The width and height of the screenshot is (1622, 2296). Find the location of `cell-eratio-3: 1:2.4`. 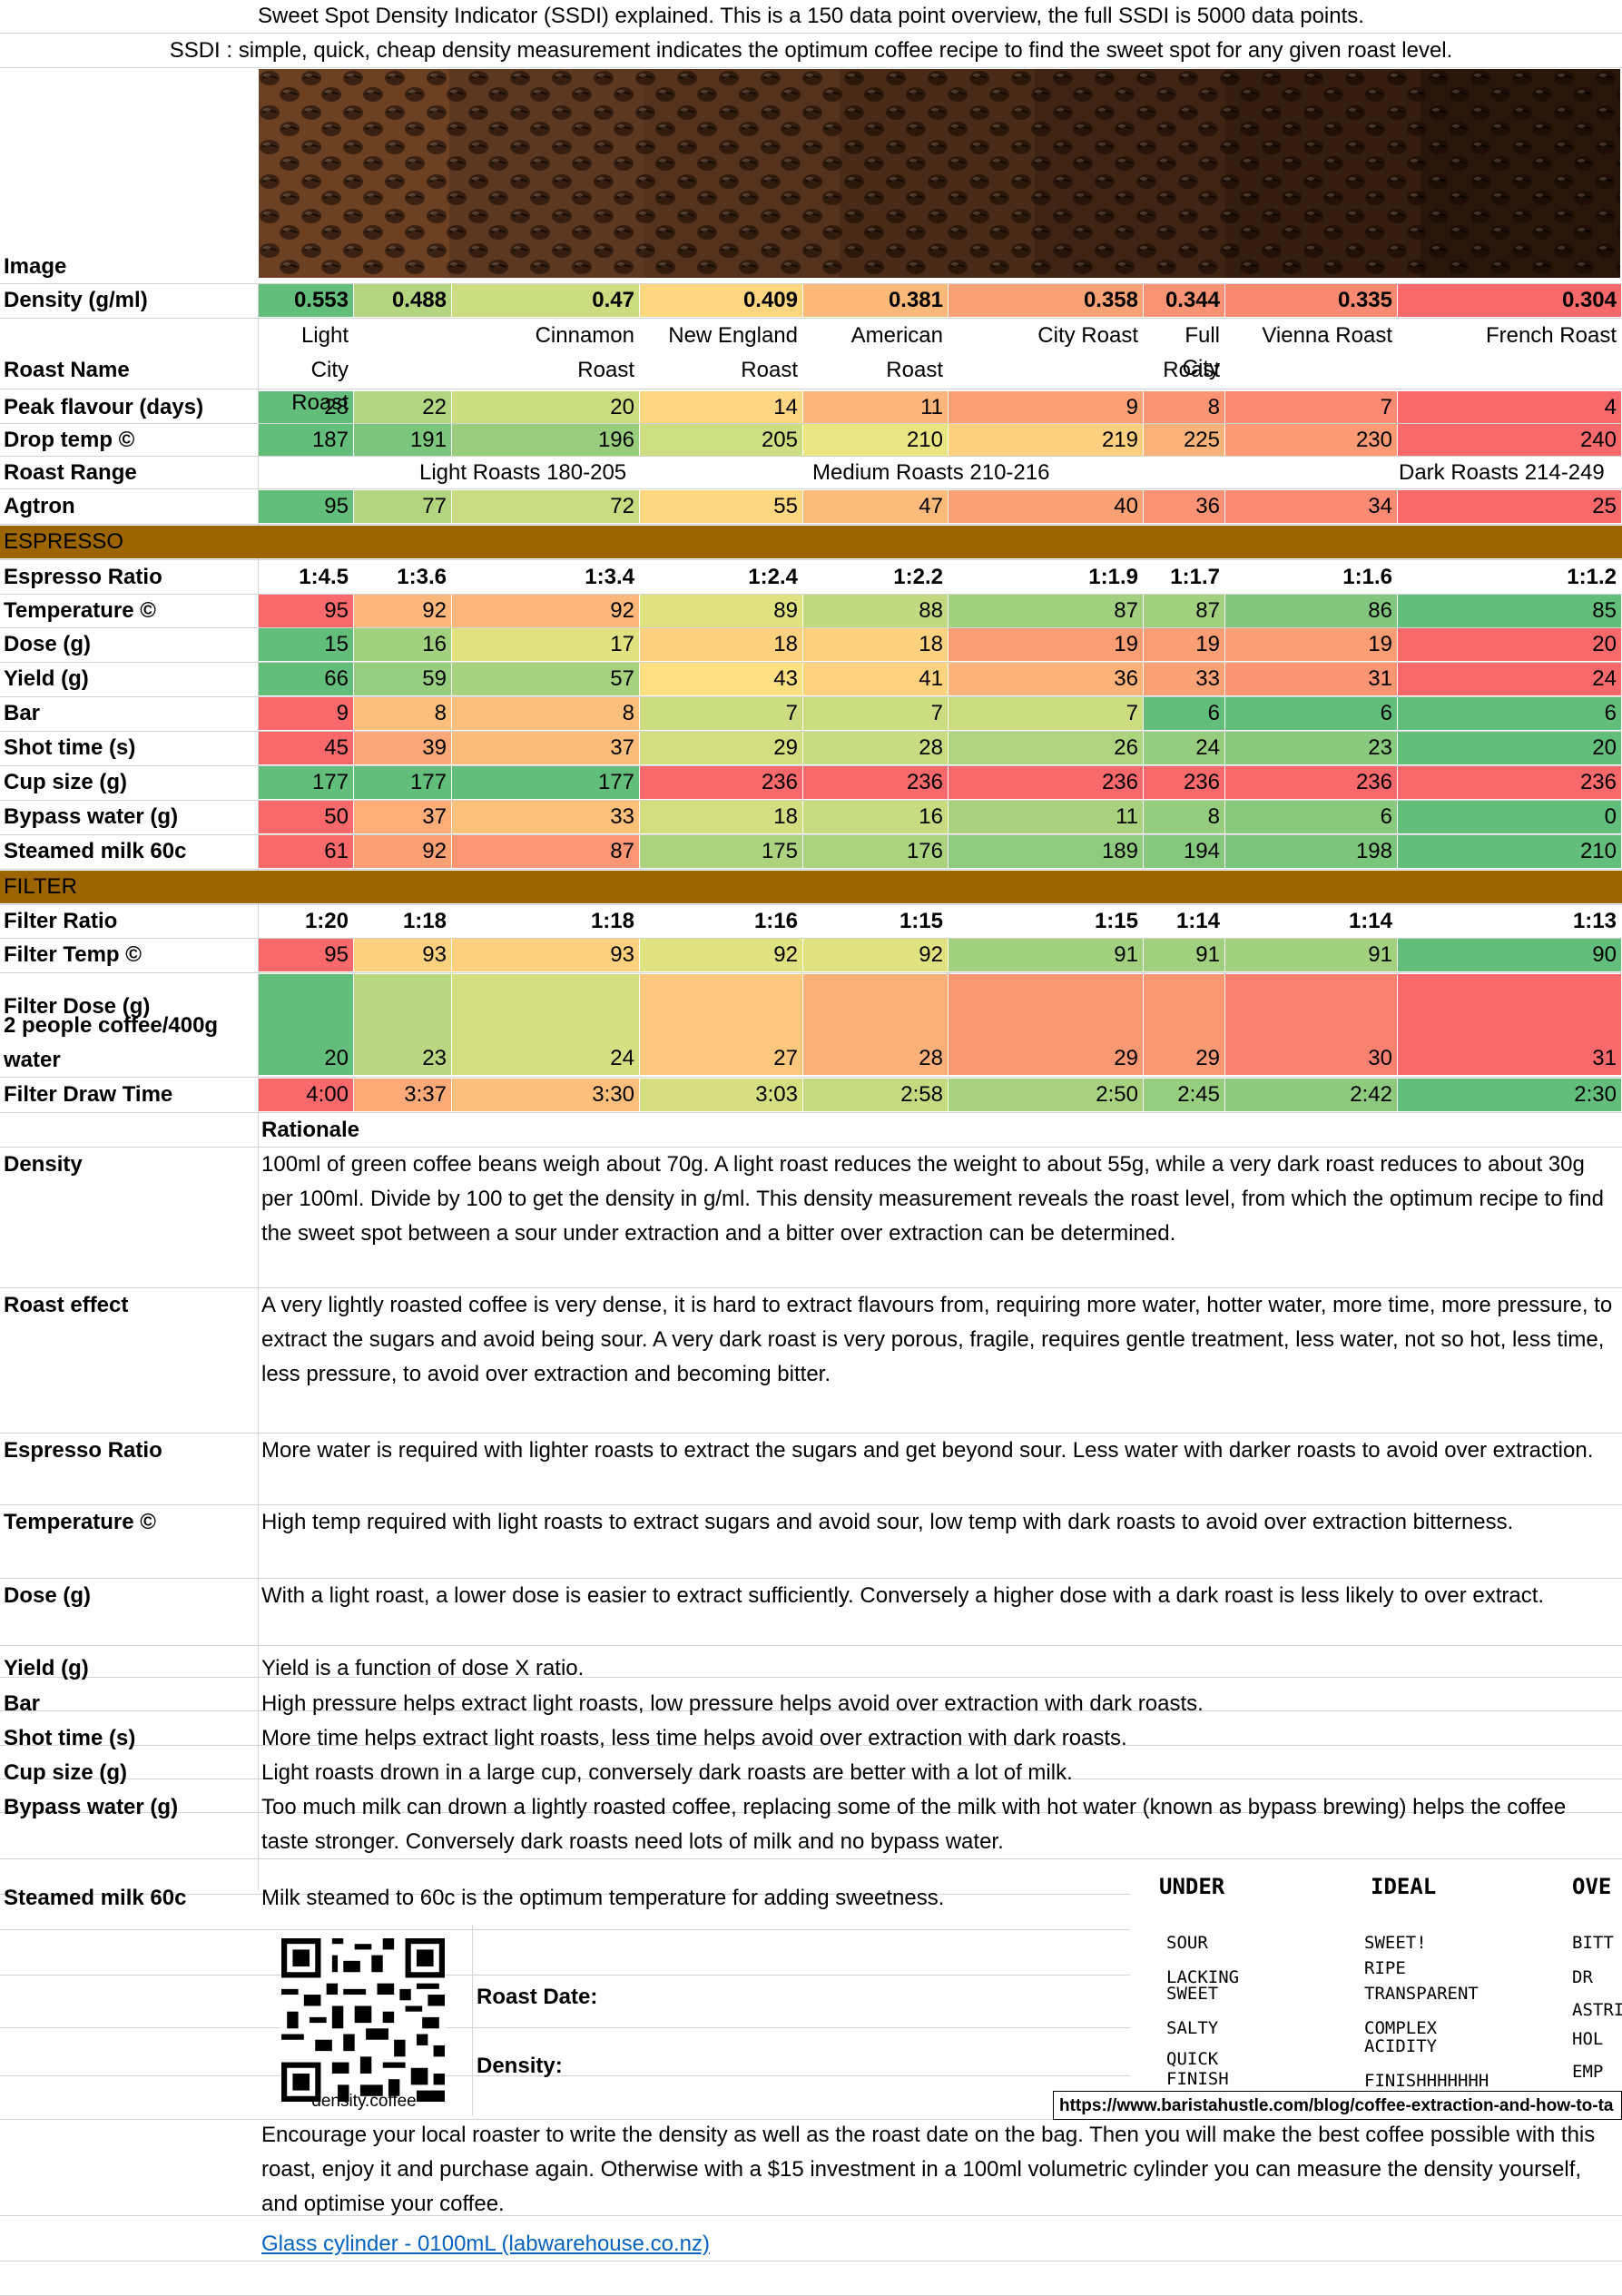

cell-eratio-3: 1:2.4 is located at coordinates (773, 577).